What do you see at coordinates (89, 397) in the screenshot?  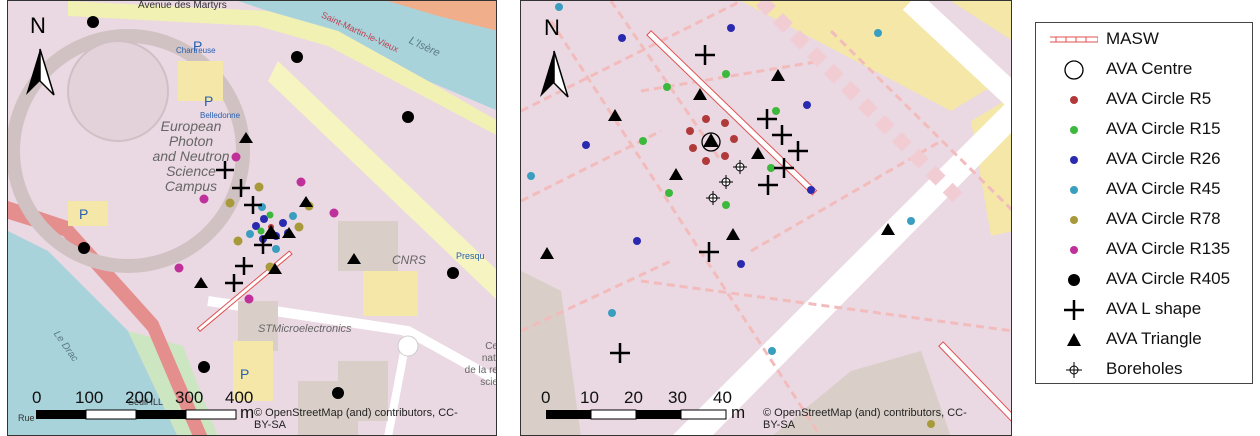 I see `scale-tick: 100` at bounding box center [89, 397].